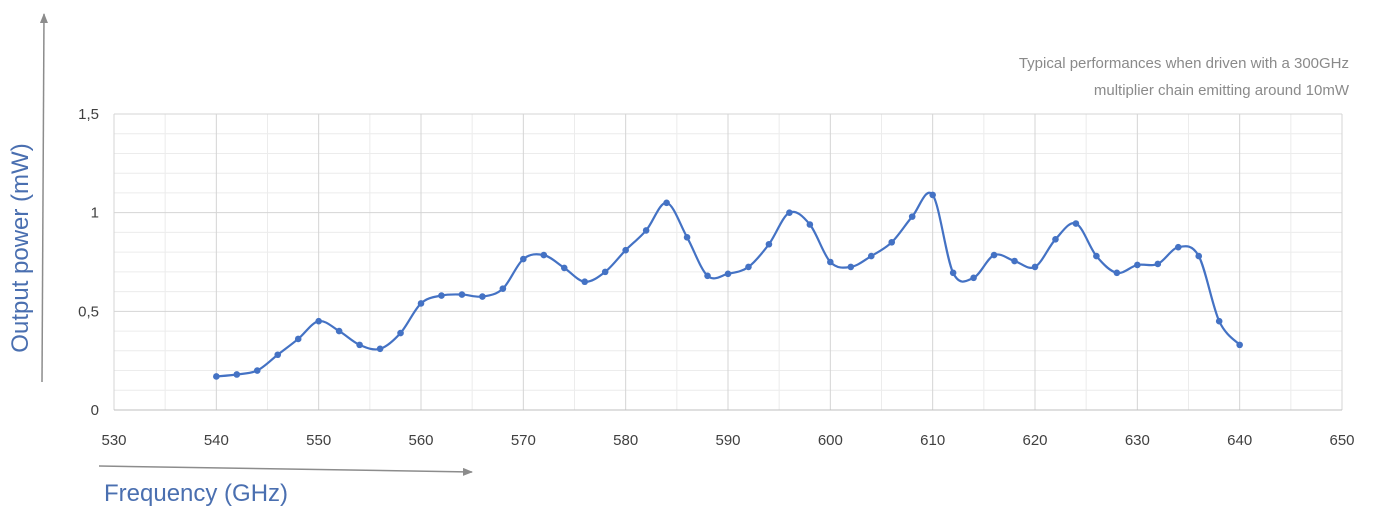 This screenshot has width=1373, height=509. Describe the element at coordinates (43, 198) in the screenshot. I see `y-axis-arrow` at that location.